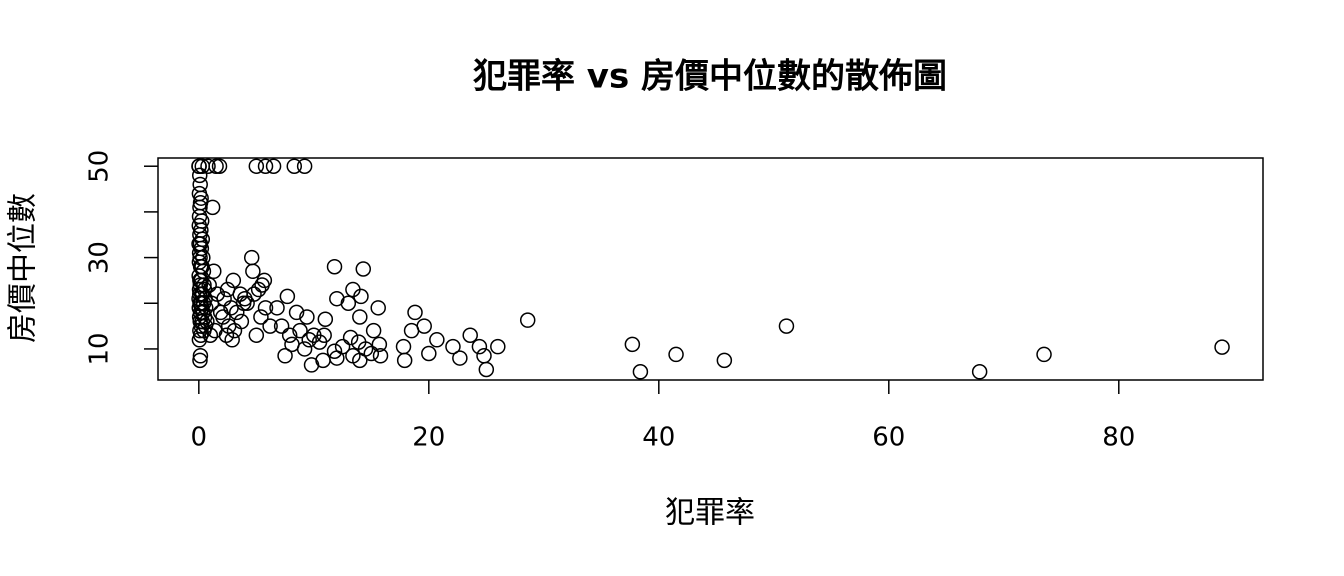 The width and height of the screenshot is (1344, 576). What do you see at coordinates (100, 348) in the screenshot?
I see `y-tick-label: 10` at bounding box center [100, 348].